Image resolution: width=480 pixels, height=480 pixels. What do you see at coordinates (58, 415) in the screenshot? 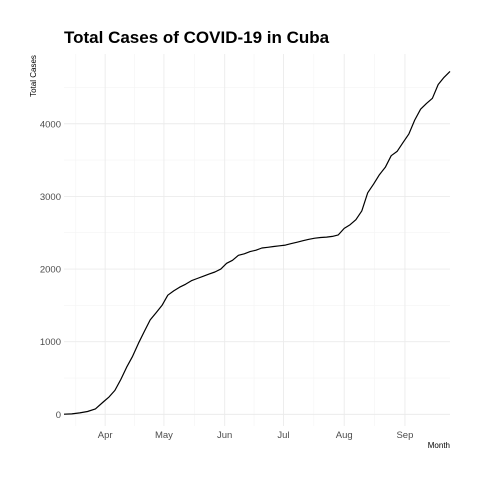
I see `y-tick-label: 0` at bounding box center [58, 415].